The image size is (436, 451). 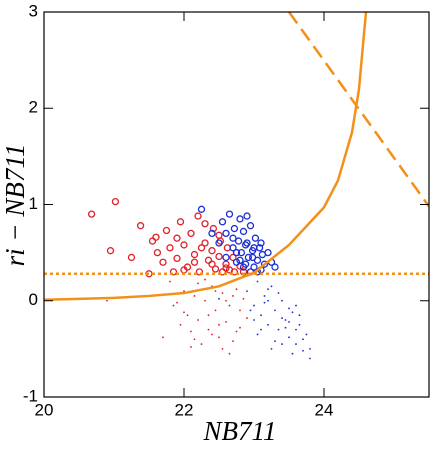 I want to click on y-tick-label: 0, so click(x=33, y=299).